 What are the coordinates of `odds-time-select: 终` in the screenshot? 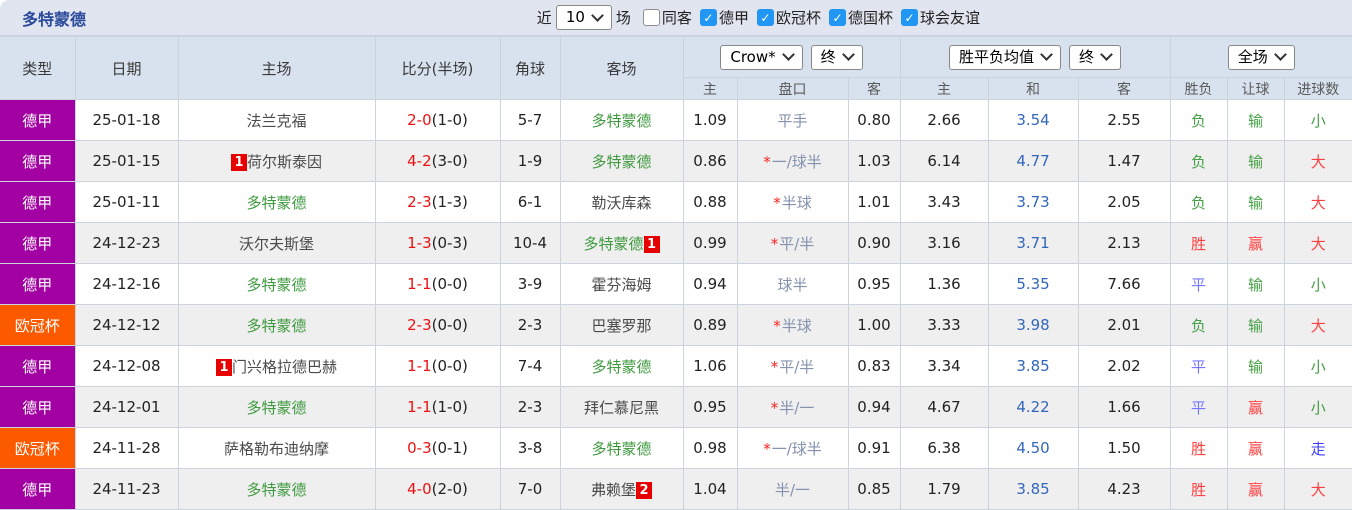 It's located at (836, 57).